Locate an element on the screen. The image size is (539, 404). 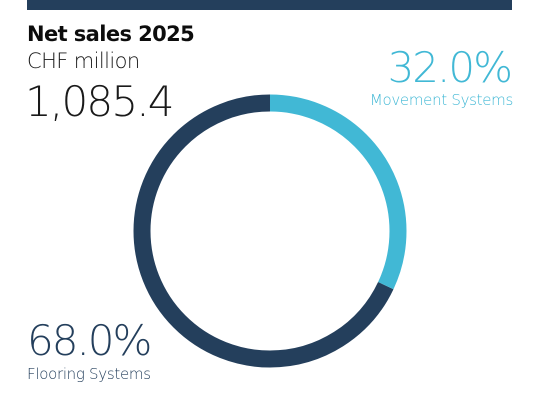
flooring-label: Flooring Systems is located at coordinates (89, 374).